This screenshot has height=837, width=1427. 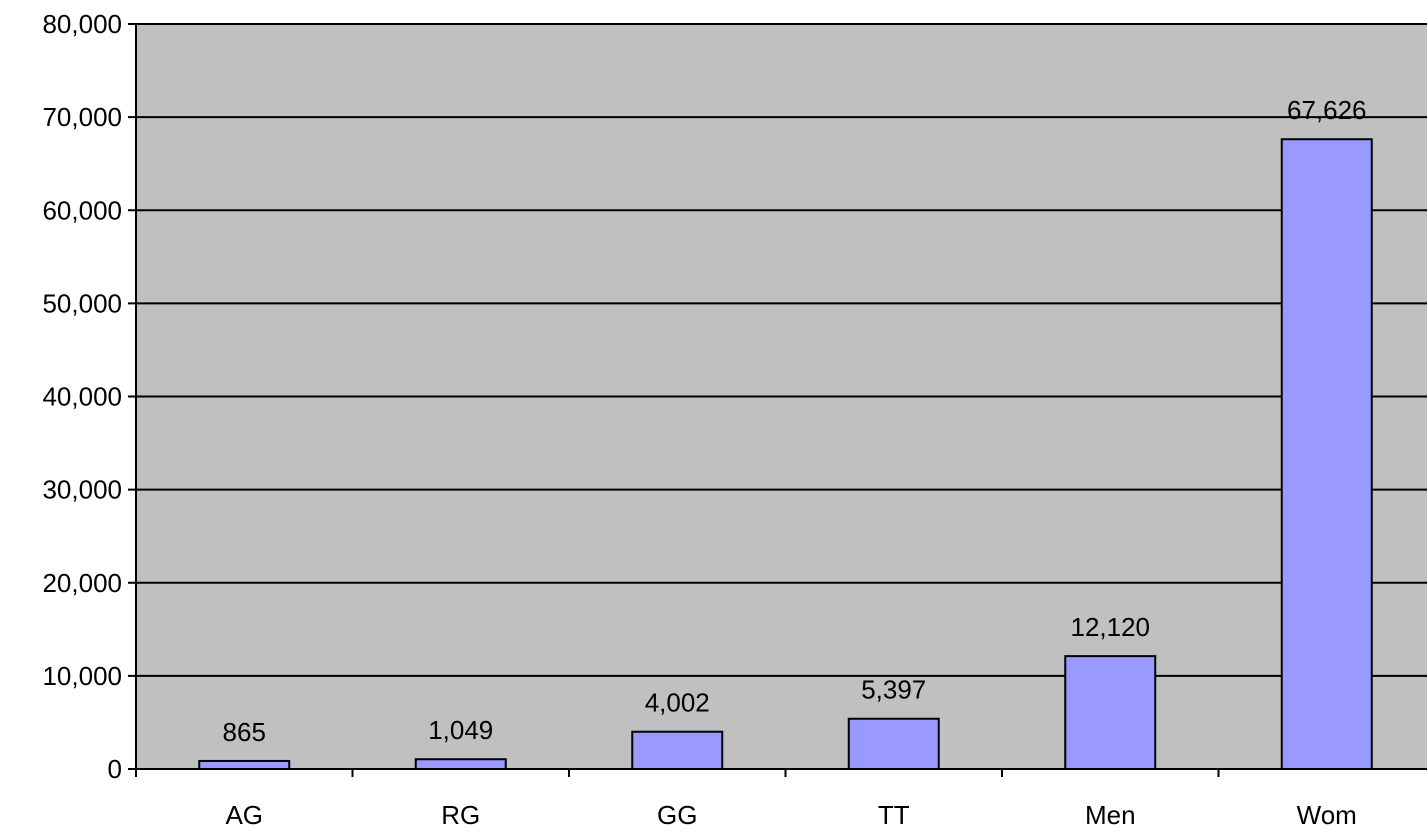 What do you see at coordinates (82, 303) in the screenshot?
I see `y-tick-label: 50,000` at bounding box center [82, 303].